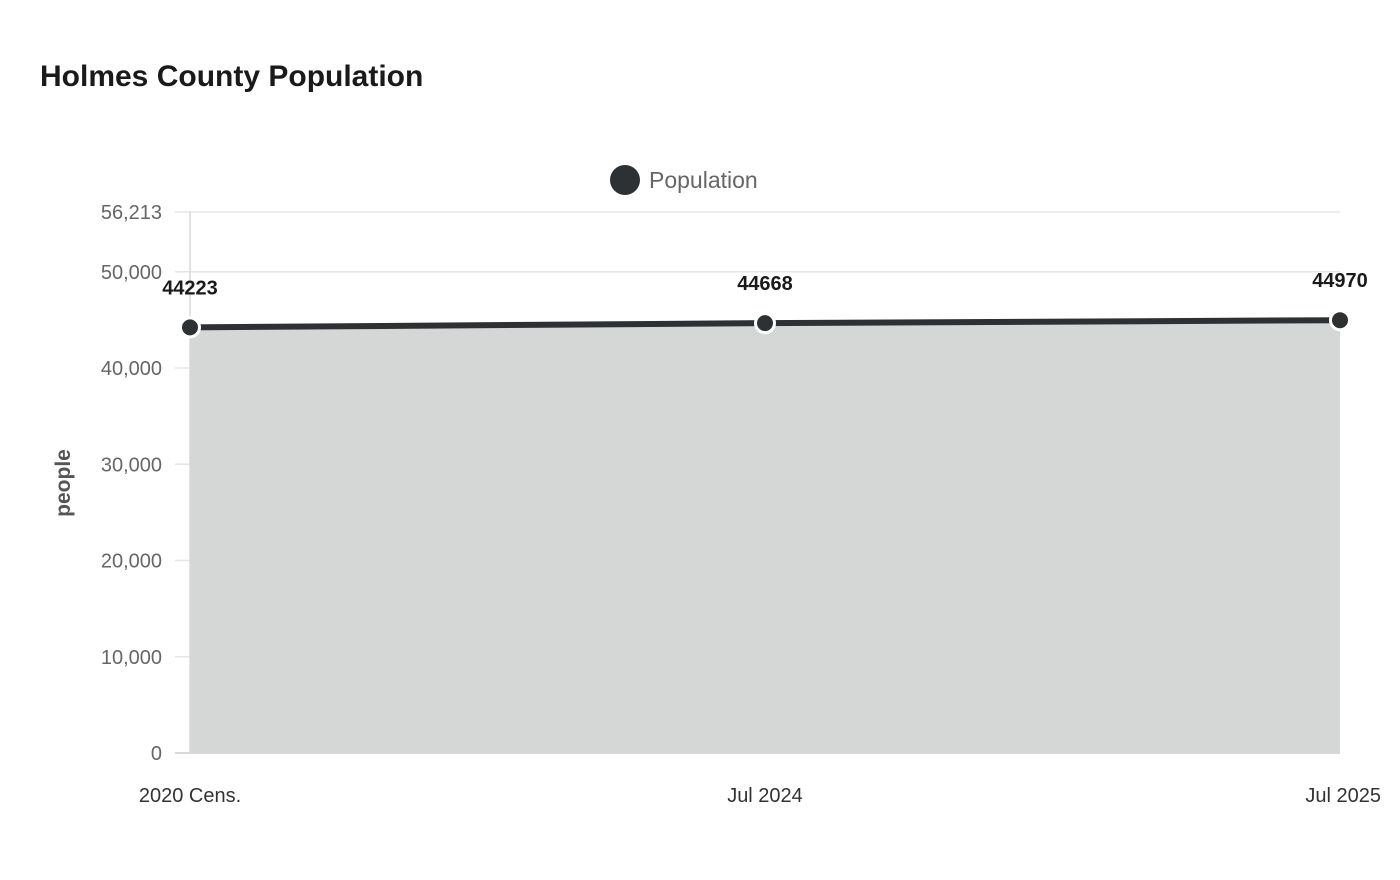 This screenshot has width=1400, height=880. I want to click on y-tick-labels: 0 10,000 20,000 30,000 40,000 50,000 56,213, so click(131, 483).